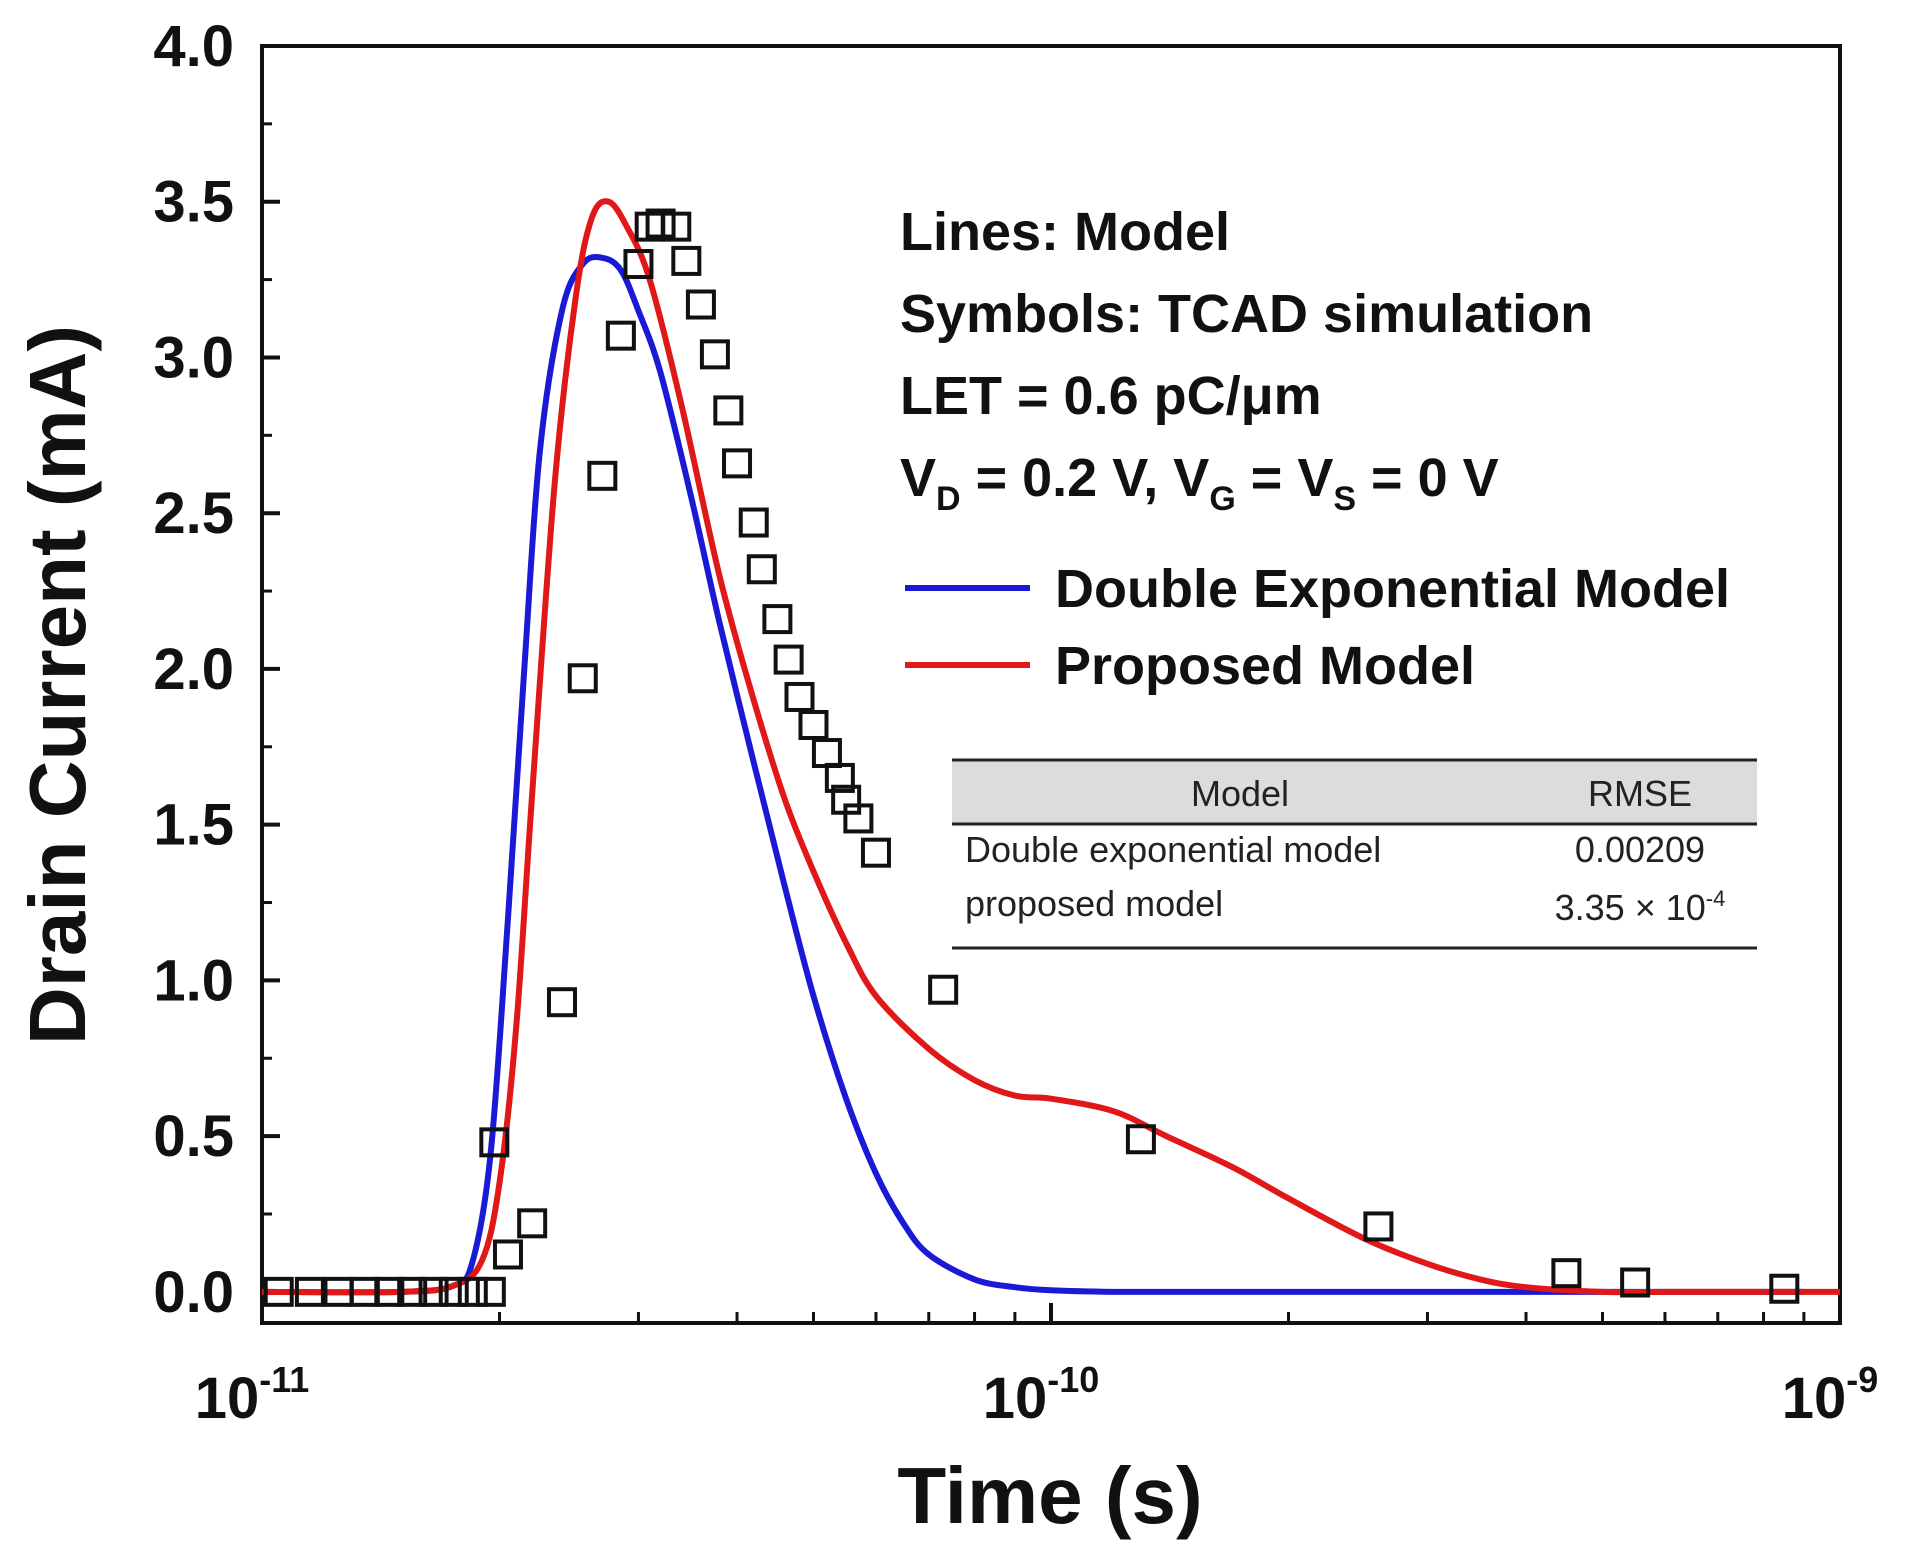 The height and width of the screenshot is (1546, 1913). Describe the element at coordinates (1716, 898) in the screenshot. I see `rmse-2-exponent: -4` at that location.